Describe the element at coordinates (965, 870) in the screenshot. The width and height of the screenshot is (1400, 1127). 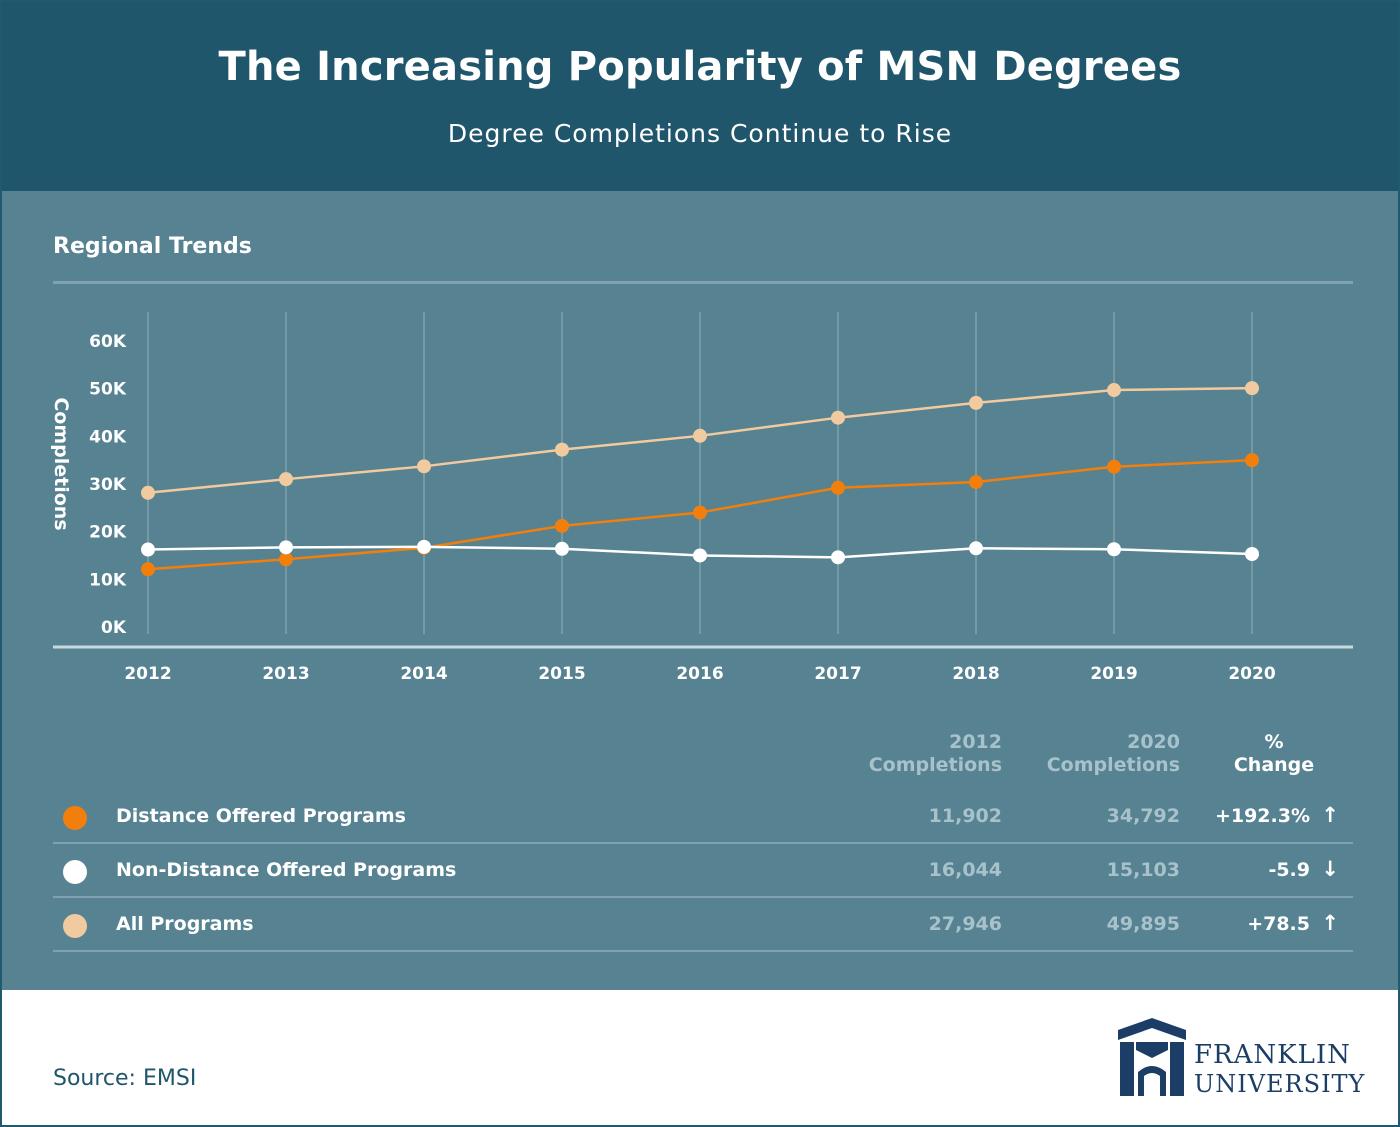
I see `row-2012-value: 16,044` at that location.